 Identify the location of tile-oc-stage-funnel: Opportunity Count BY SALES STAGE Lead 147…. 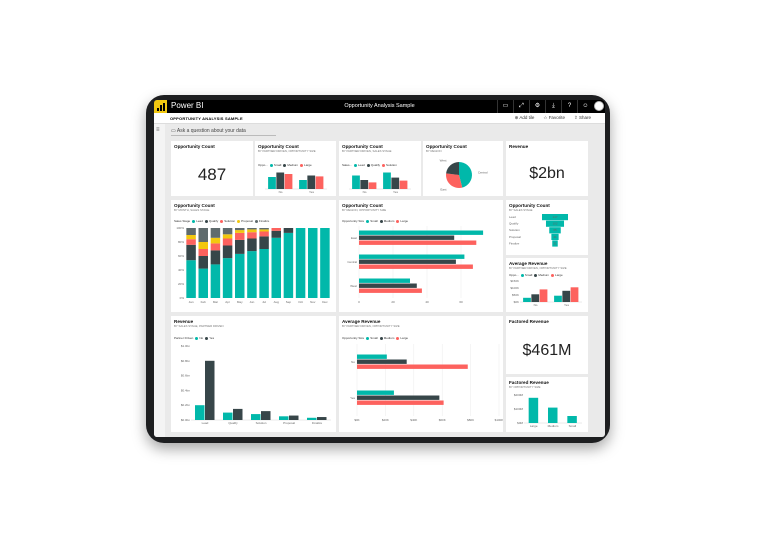
(547, 227).